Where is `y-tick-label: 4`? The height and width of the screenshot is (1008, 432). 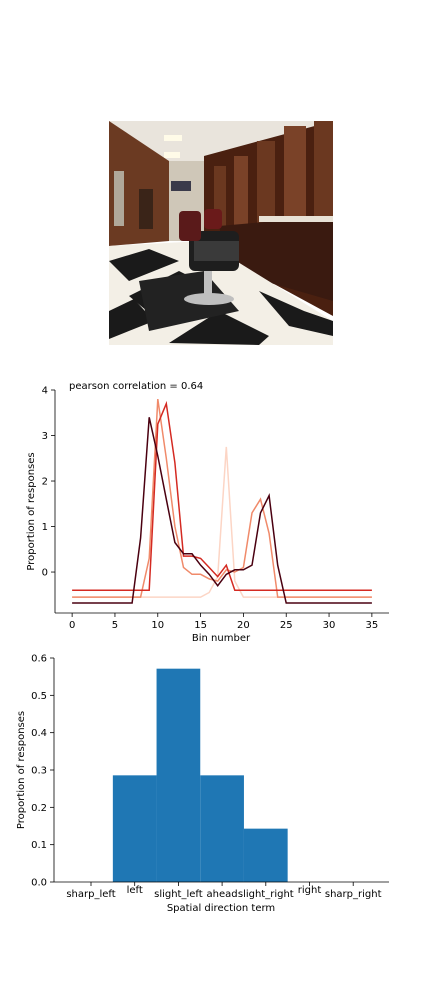
y-tick-label: 4 is located at coordinates (45, 391).